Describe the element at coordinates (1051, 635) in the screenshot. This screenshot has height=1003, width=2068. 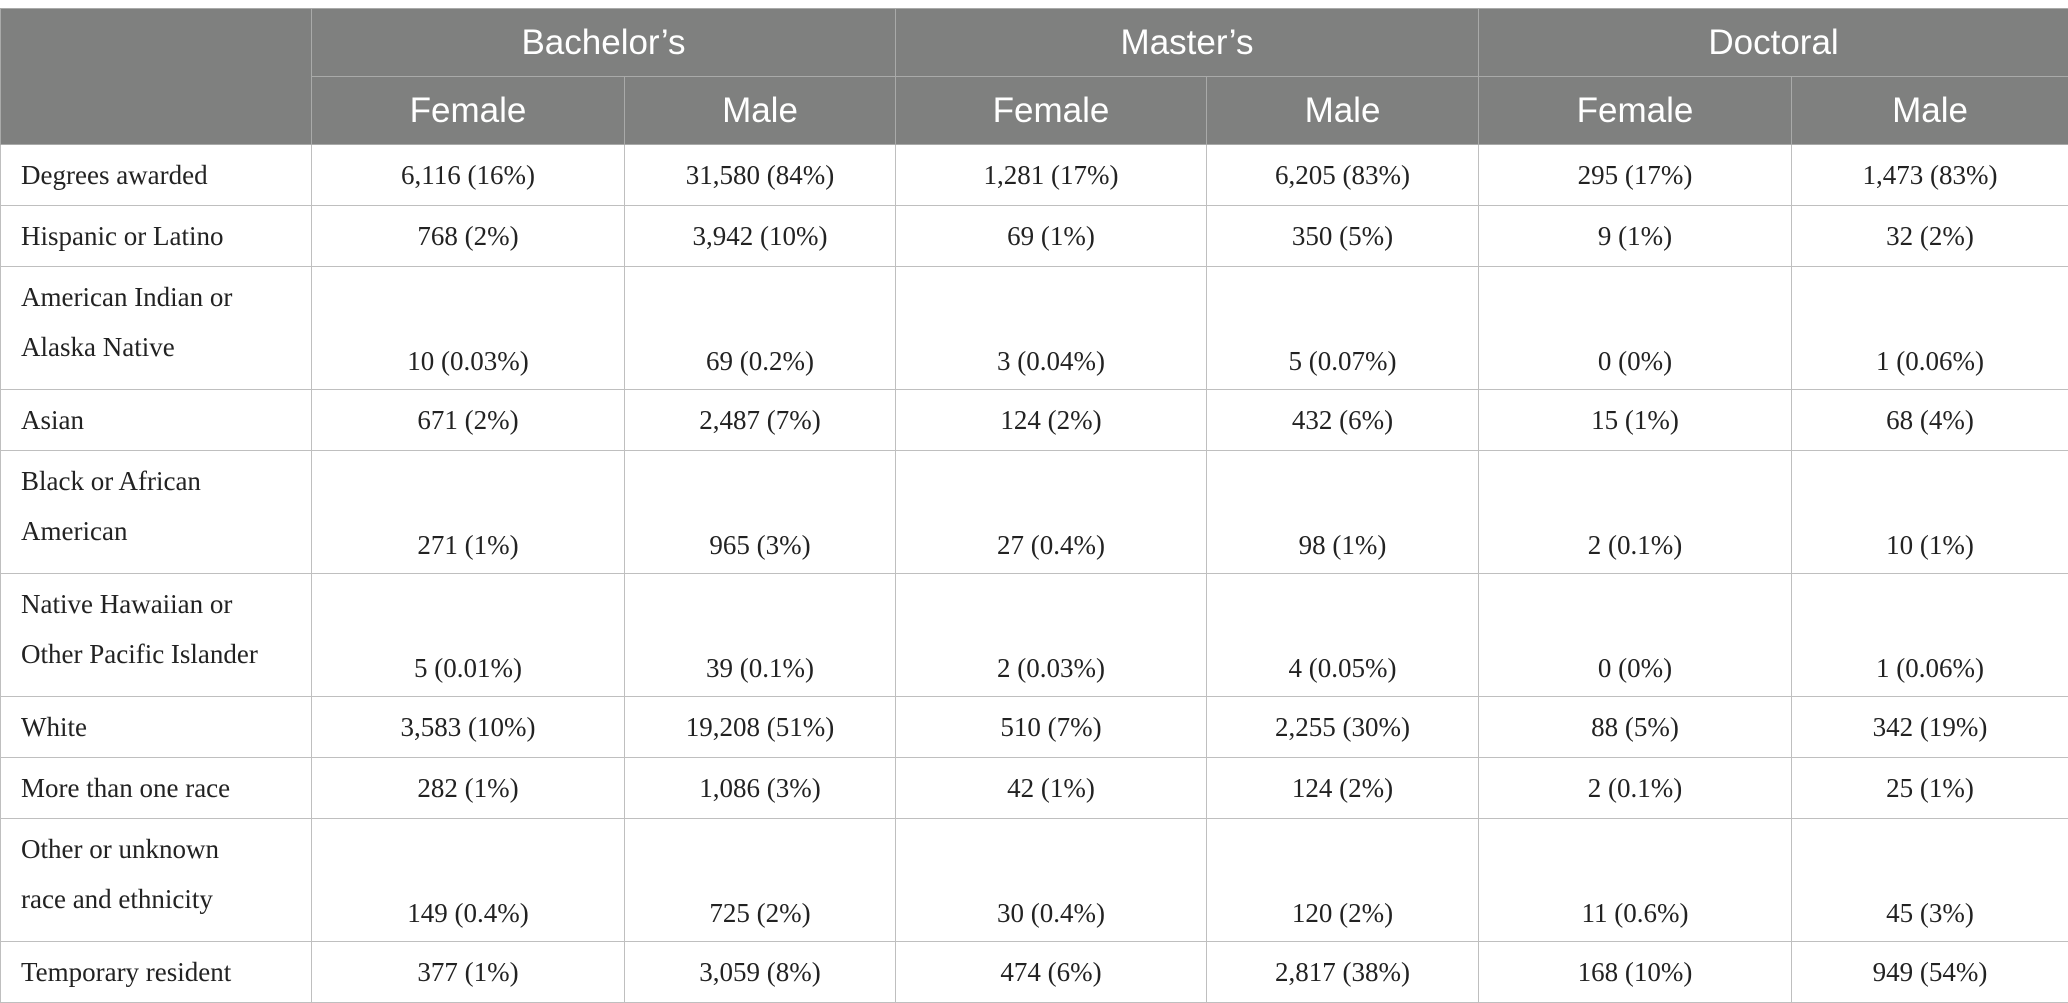
I see `table-cell: 2 (0.03%)` at that location.